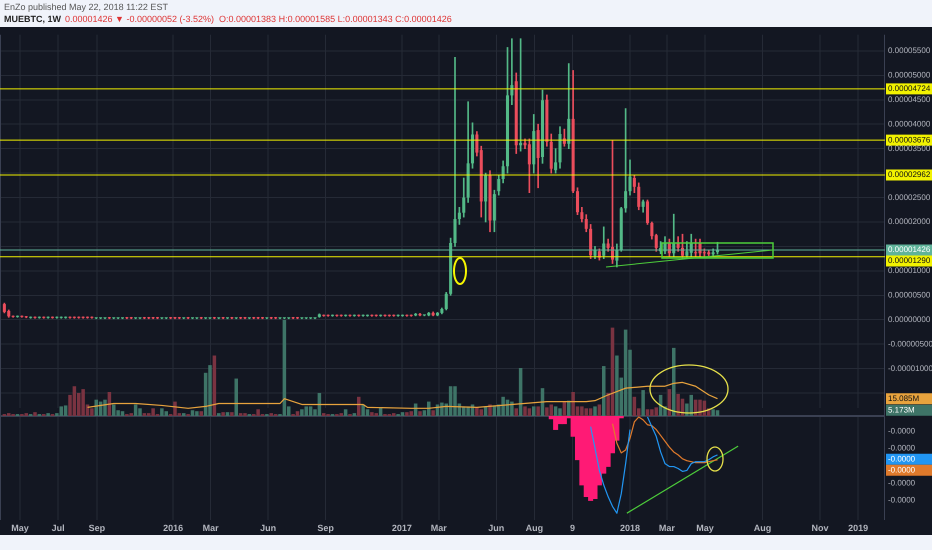 This screenshot has width=932, height=550. I want to click on candlestick, so click(455, 151).